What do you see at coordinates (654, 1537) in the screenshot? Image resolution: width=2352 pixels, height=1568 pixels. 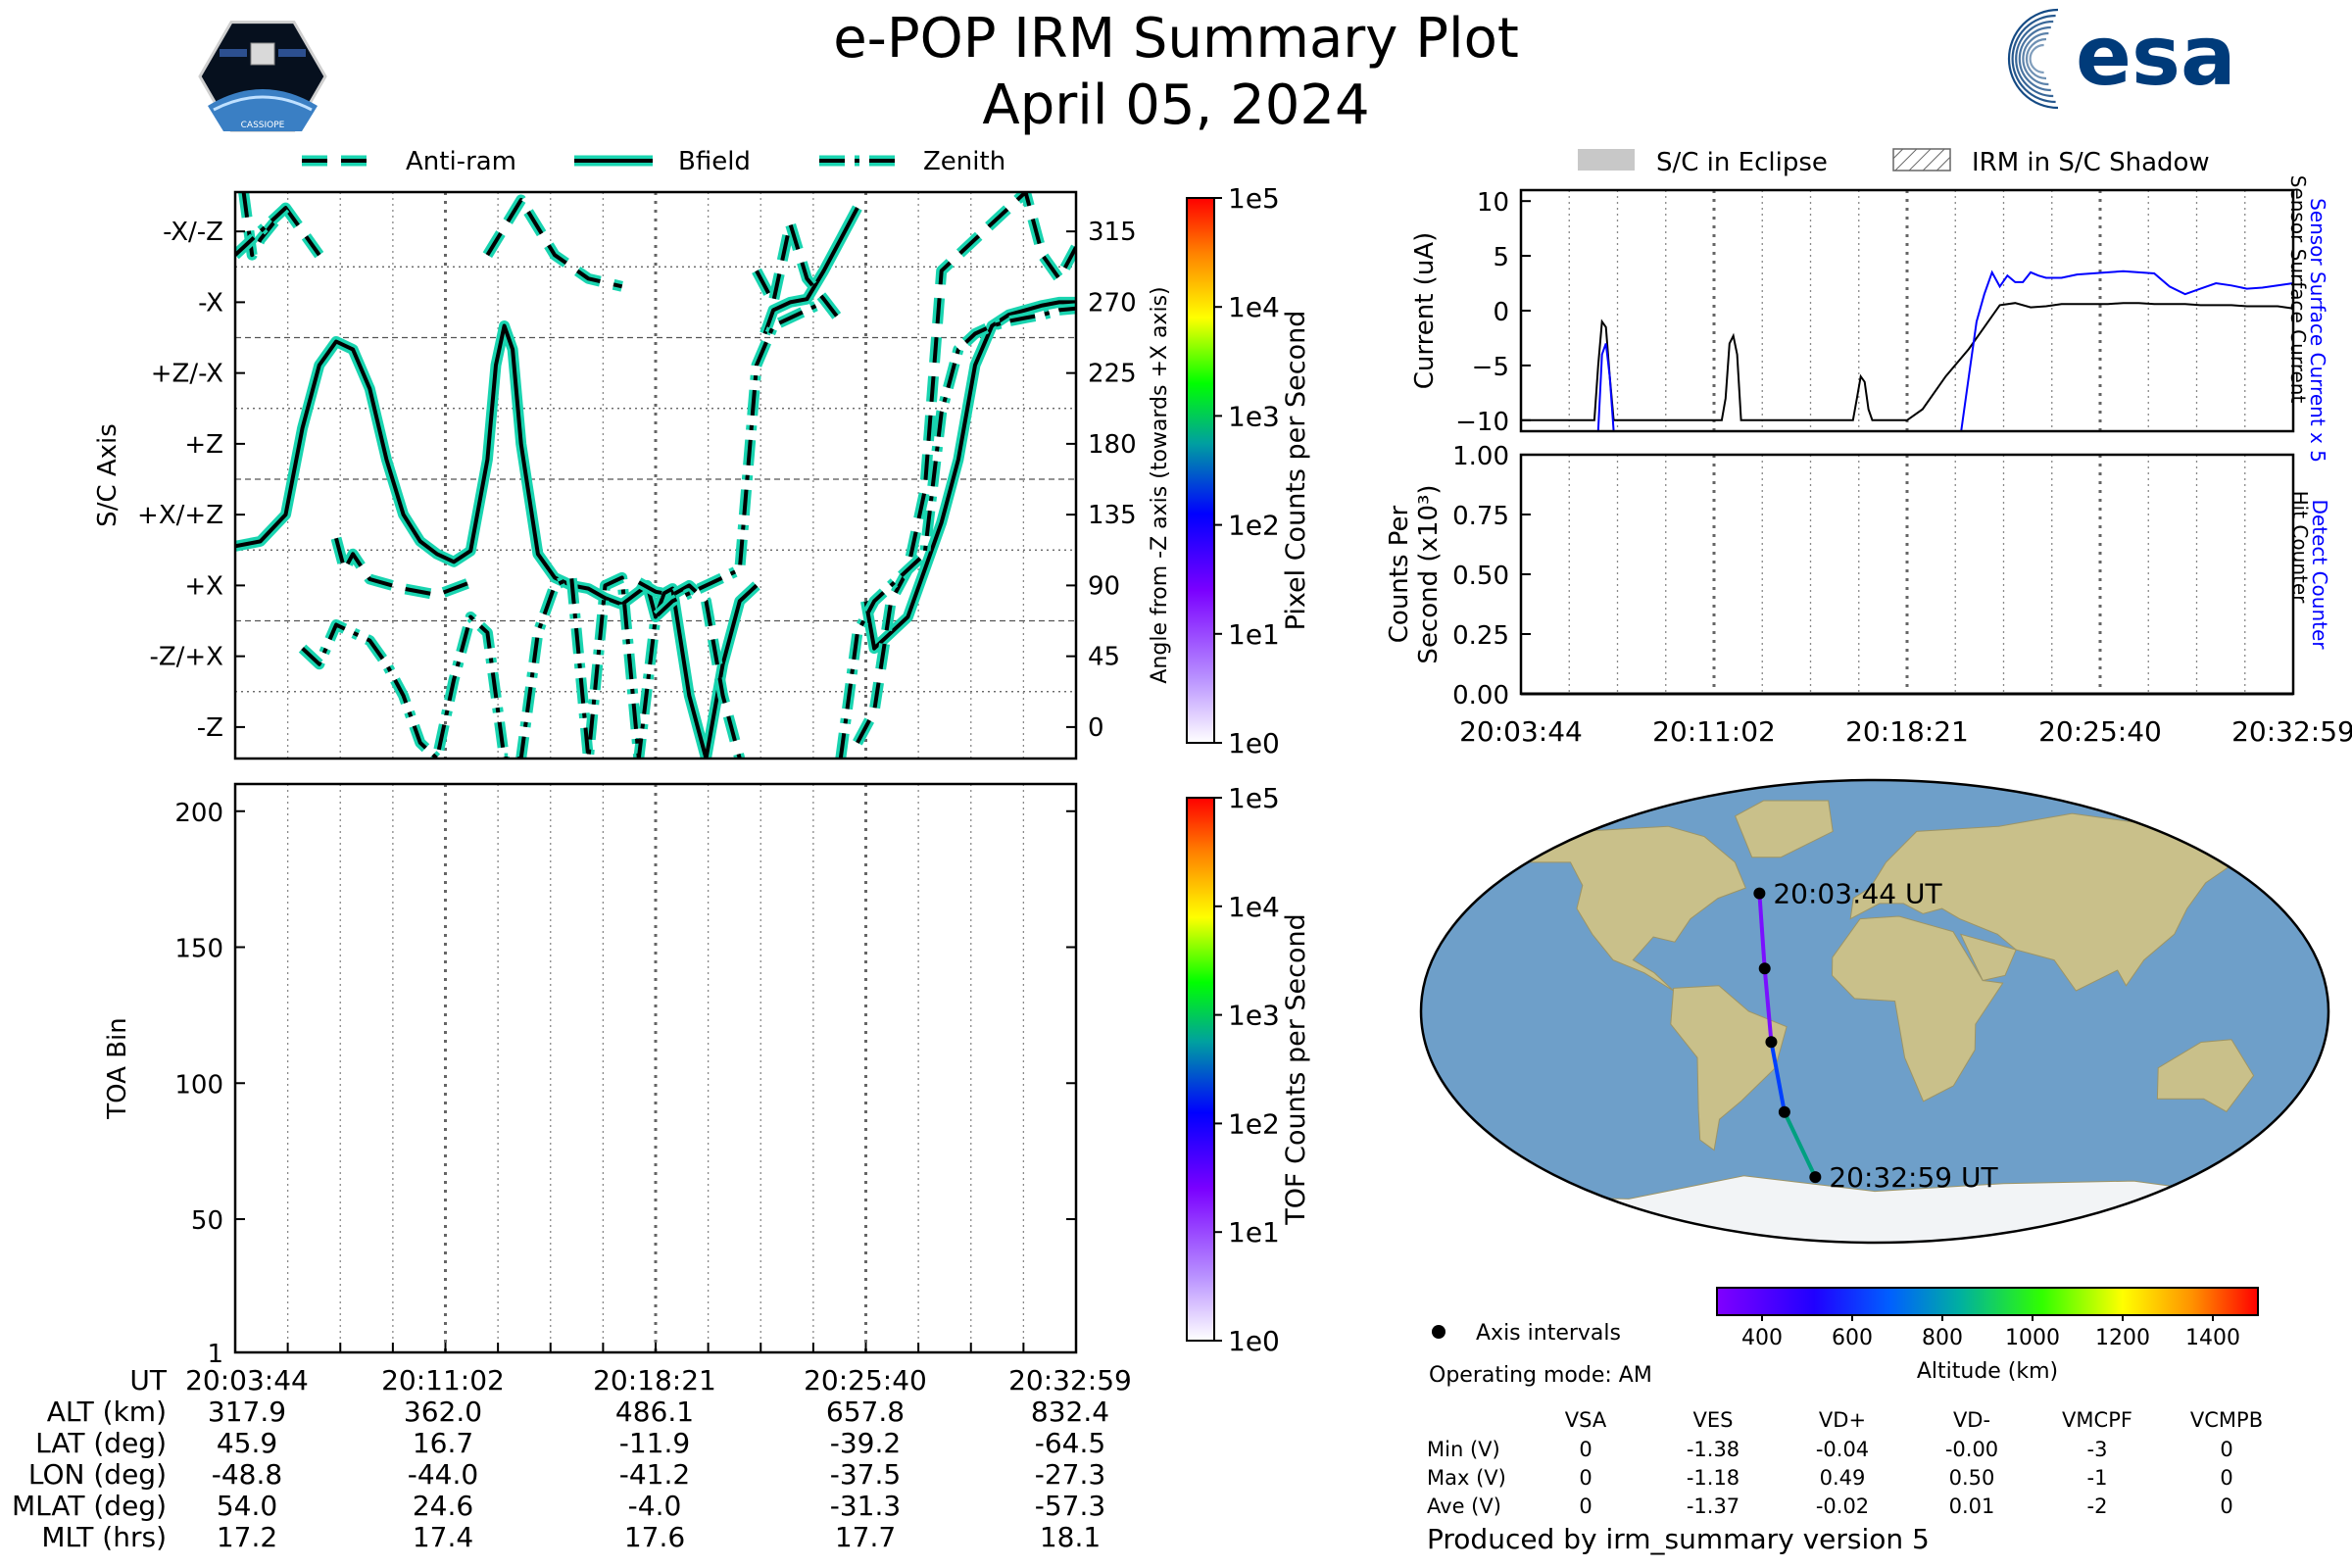 I see `ephemeris-cell: 17.6` at bounding box center [654, 1537].